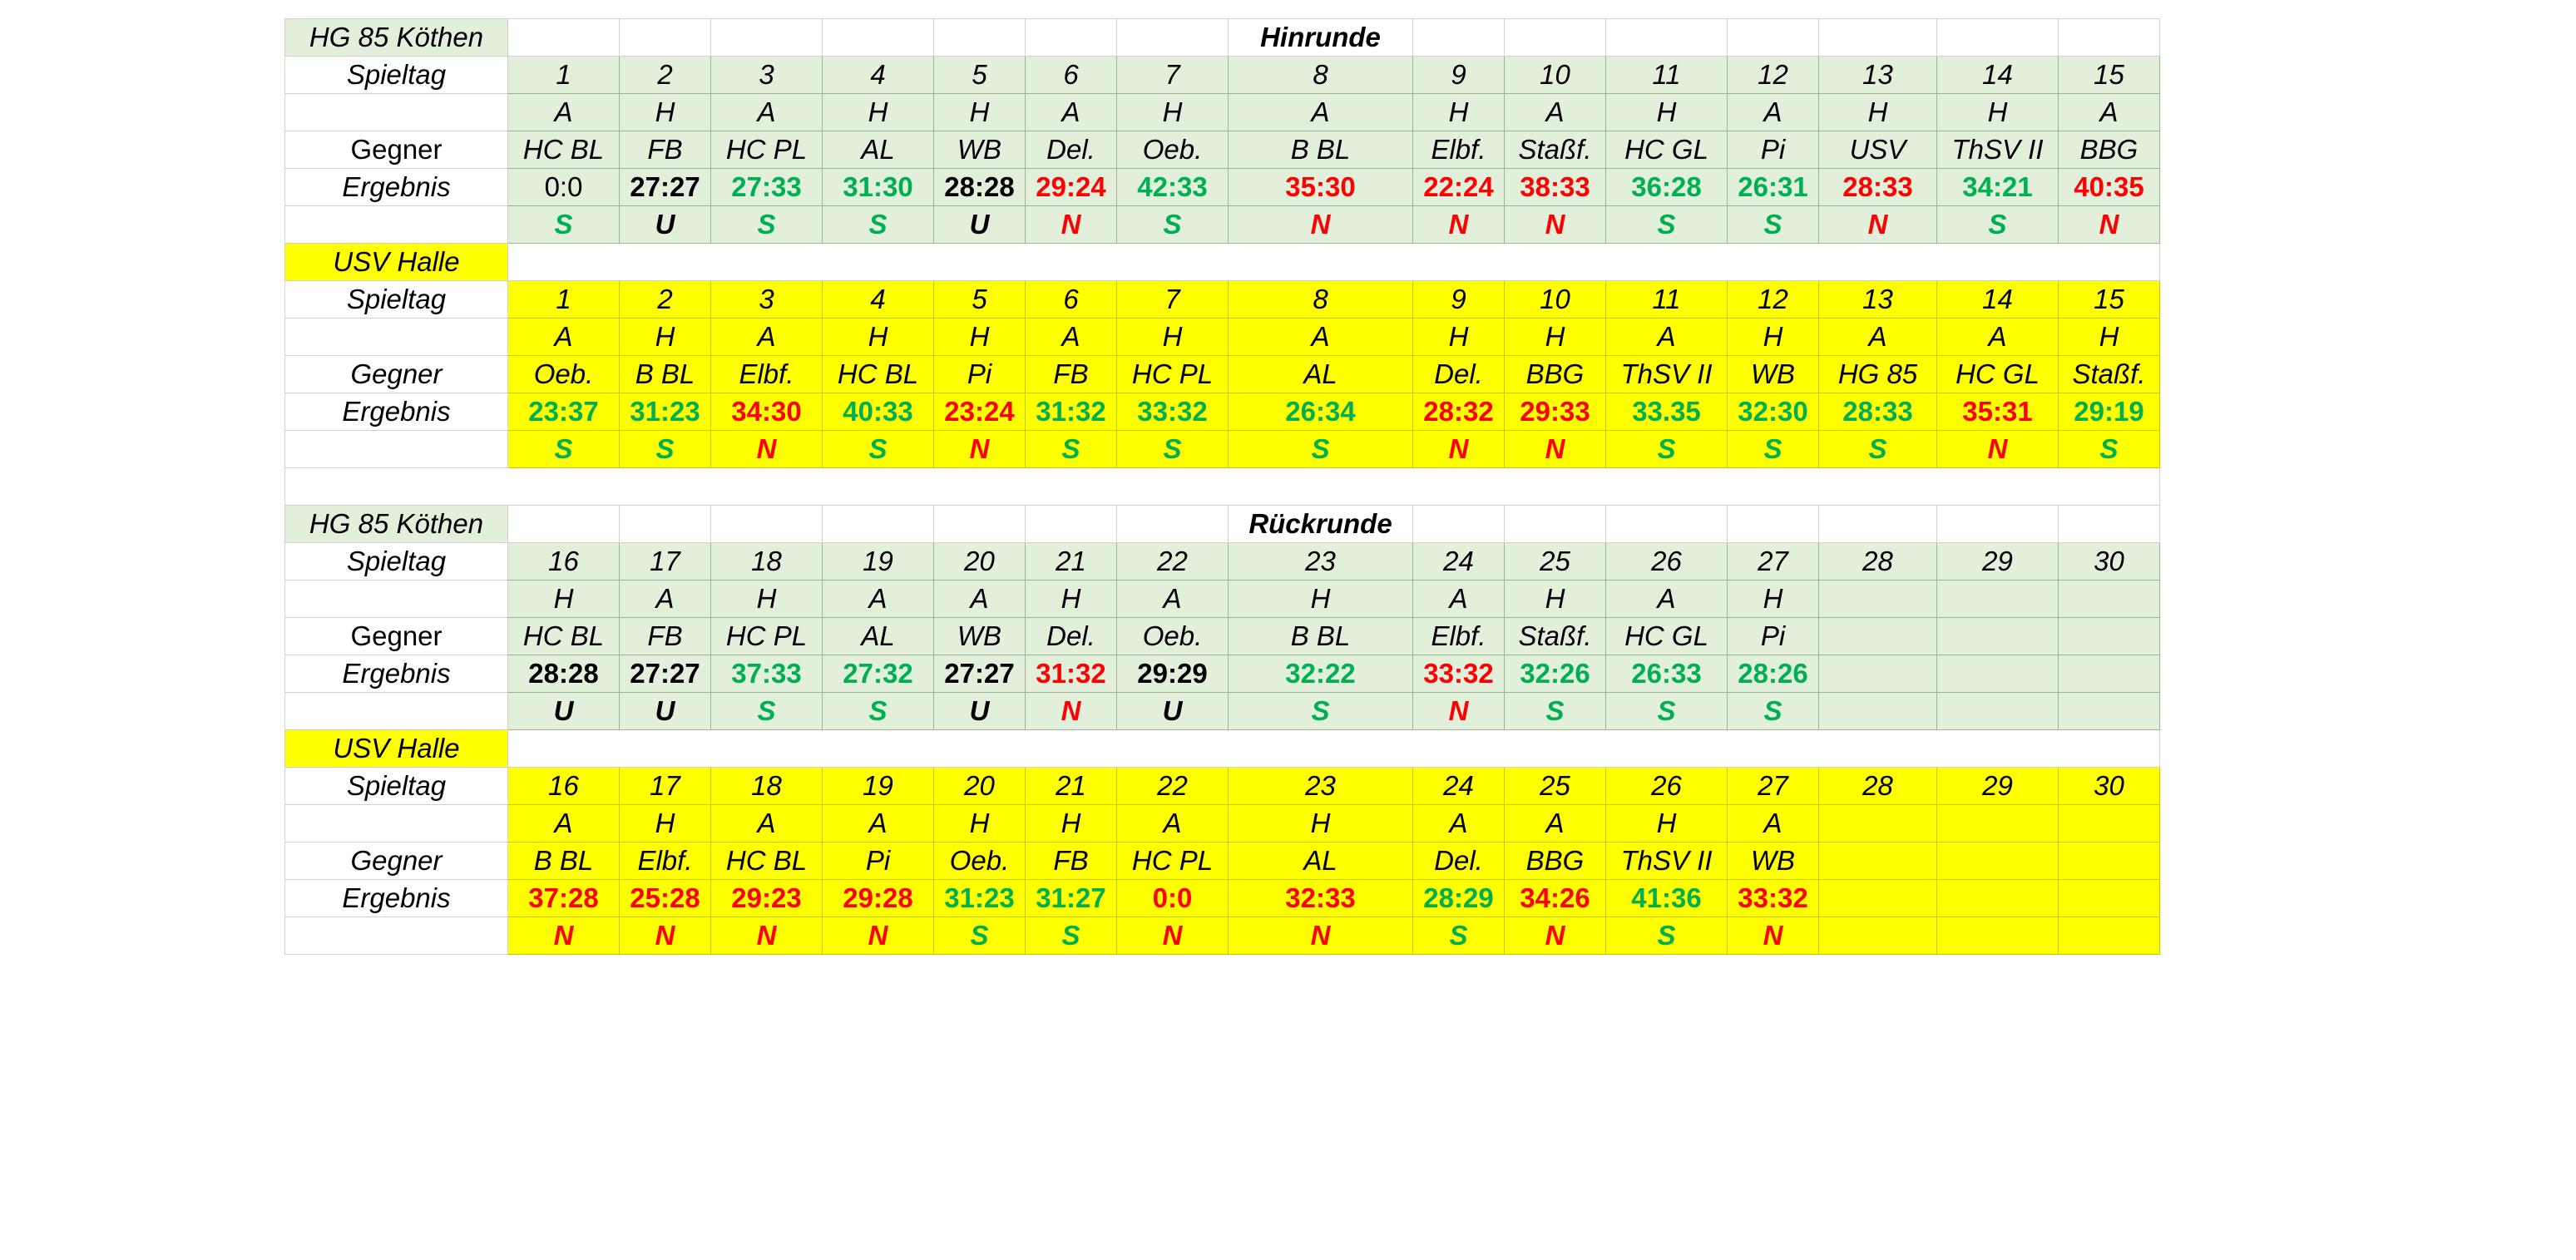 Image resolution: width=2576 pixels, height=1260 pixels. What do you see at coordinates (563, 187) in the screenshot?
I see `ergebnis-cell: 0:0` at bounding box center [563, 187].